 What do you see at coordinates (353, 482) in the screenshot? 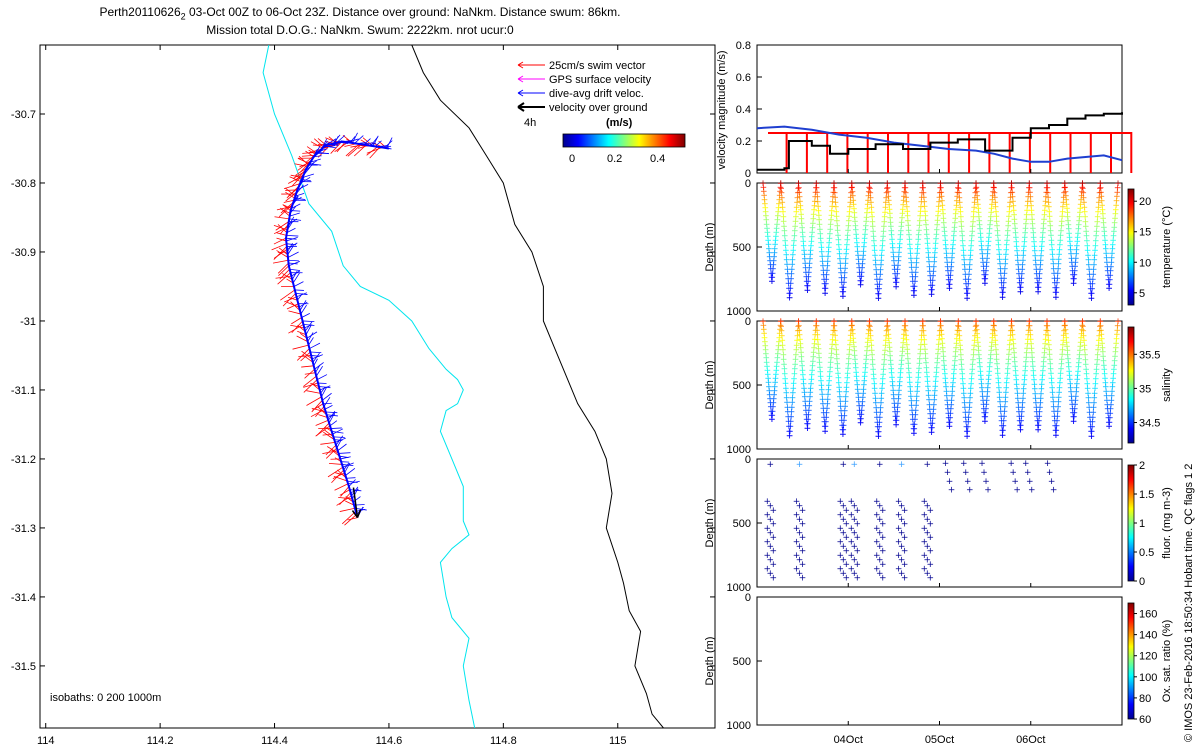
I see `drift-vector` at bounding box center [353, 482].